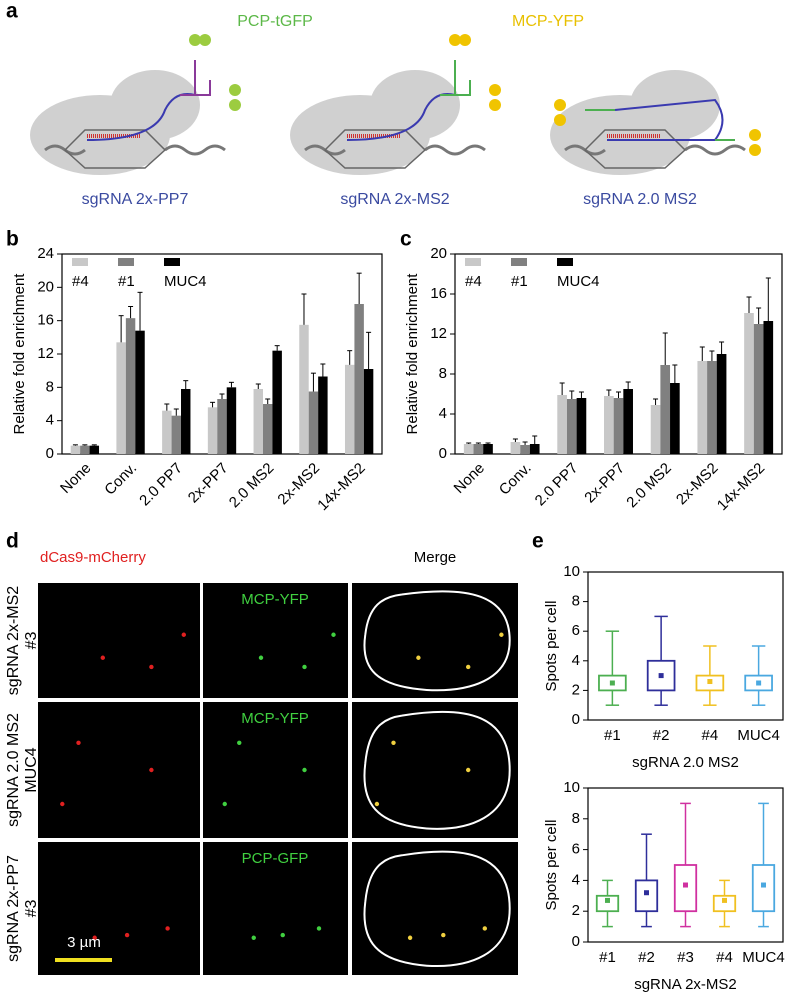  What do you see at coordinates (135, 104) in the screenshot?
I see `complex-diagram` at bounding box center [135, 104].